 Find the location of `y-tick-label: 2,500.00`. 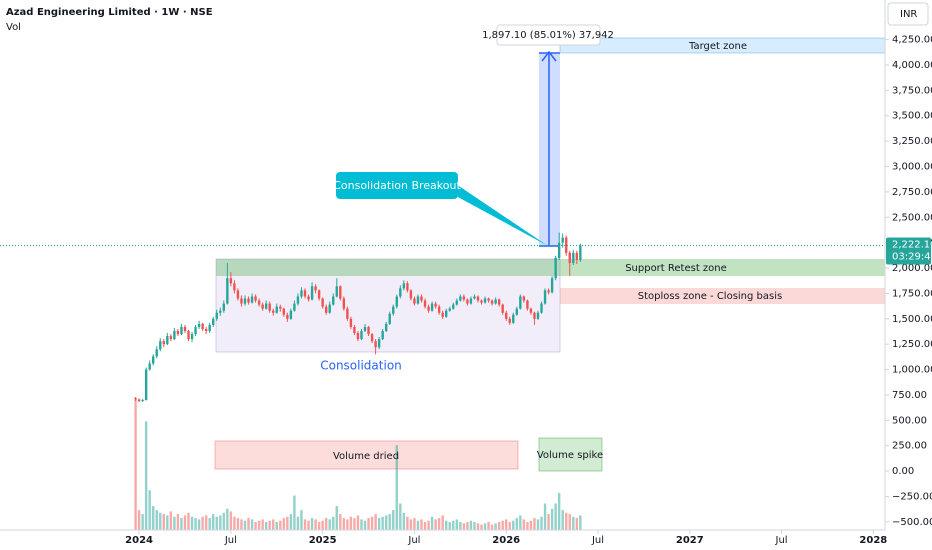

y-tick-label: 2,500.00 is located at coordinates (912, 217).